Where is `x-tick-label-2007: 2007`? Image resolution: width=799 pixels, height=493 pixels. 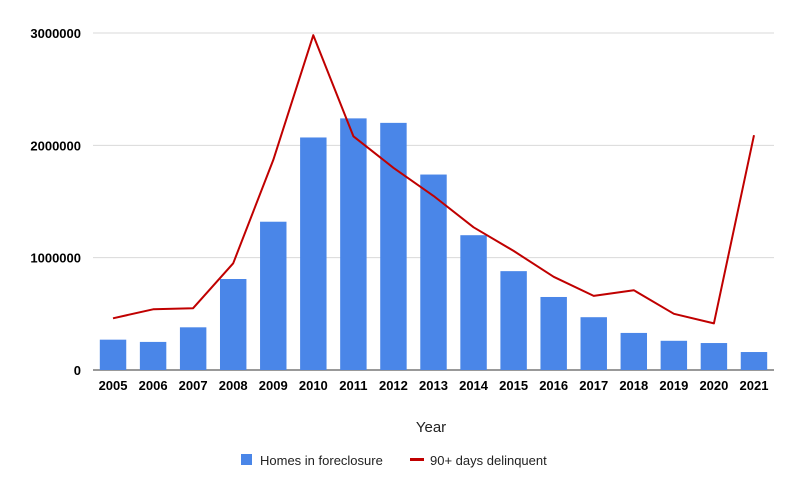 x-tick-label-2007: 2007 is located at coordinates (193, 385).